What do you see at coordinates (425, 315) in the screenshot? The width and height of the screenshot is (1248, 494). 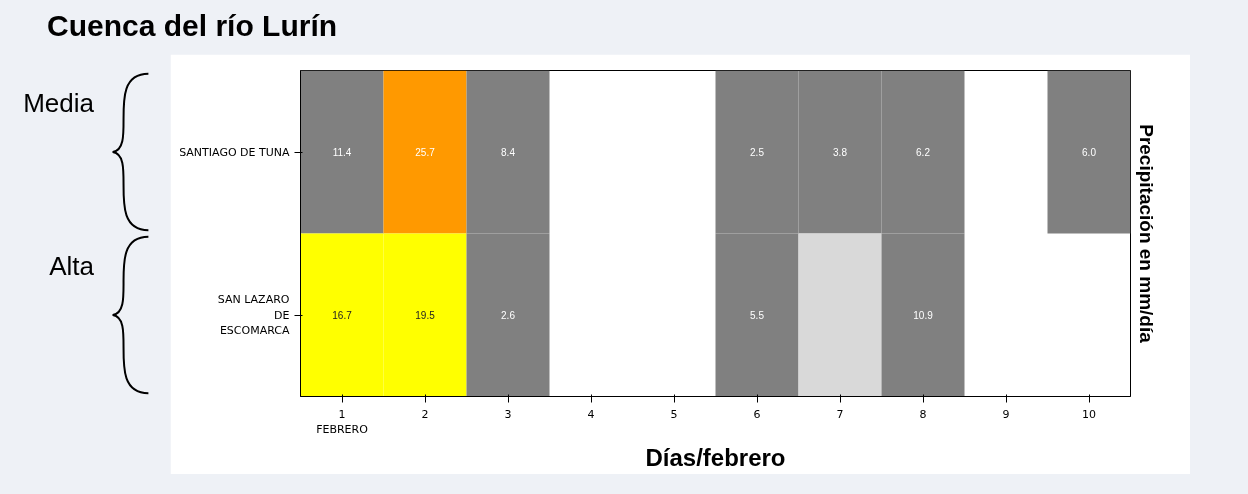 I see `data-label: 19.5` at bounding box center [425, 315].